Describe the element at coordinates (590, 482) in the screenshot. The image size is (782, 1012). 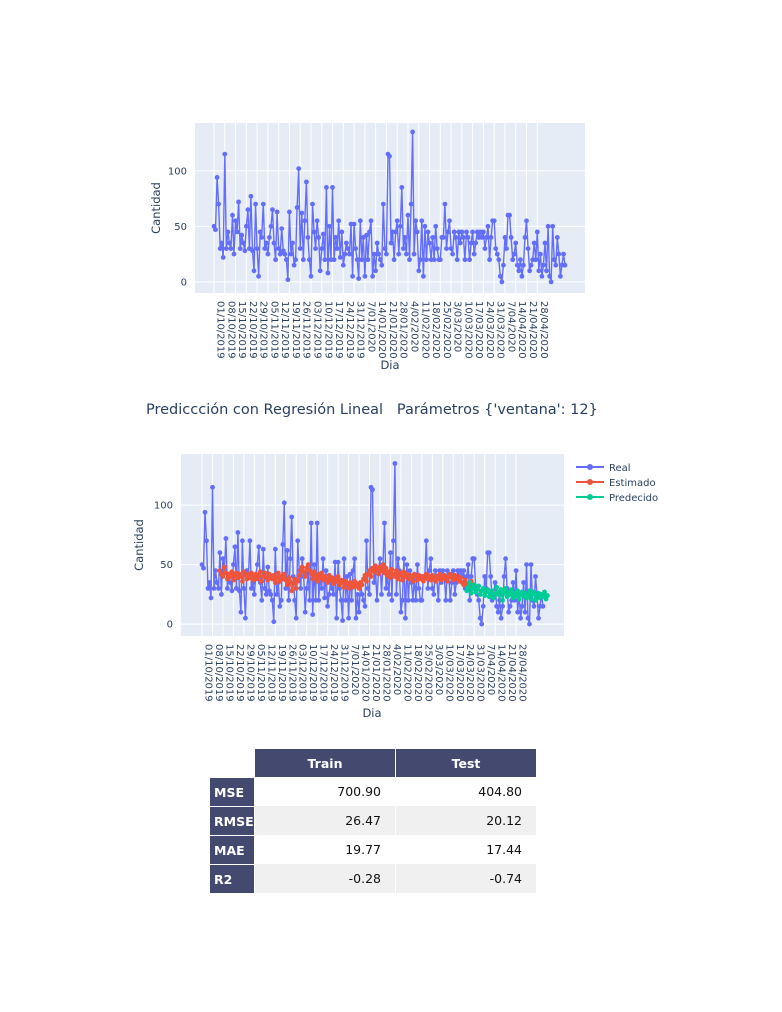
I see `legend-swatch-marker` at that location.